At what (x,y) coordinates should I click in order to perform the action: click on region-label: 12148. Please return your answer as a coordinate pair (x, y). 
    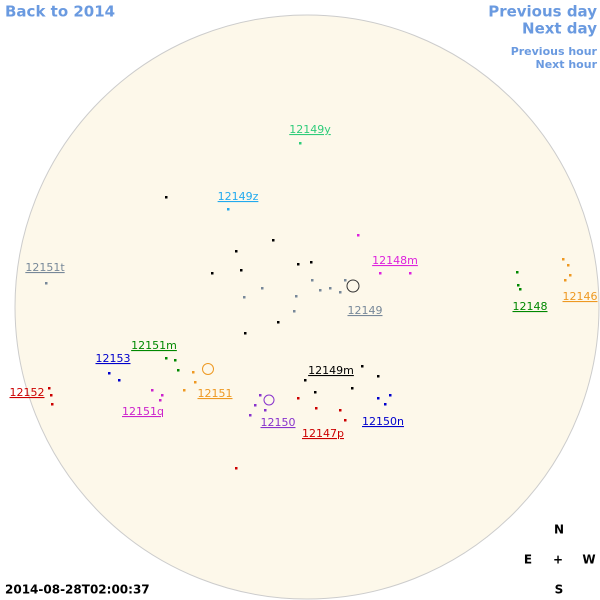
    Looking at the image, I should click on (530, 306).